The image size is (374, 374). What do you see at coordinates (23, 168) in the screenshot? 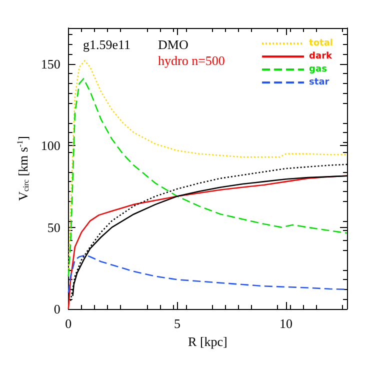
I see `y-axis-title: Vcirc [km s-1]` at bounding box center [23, 168].